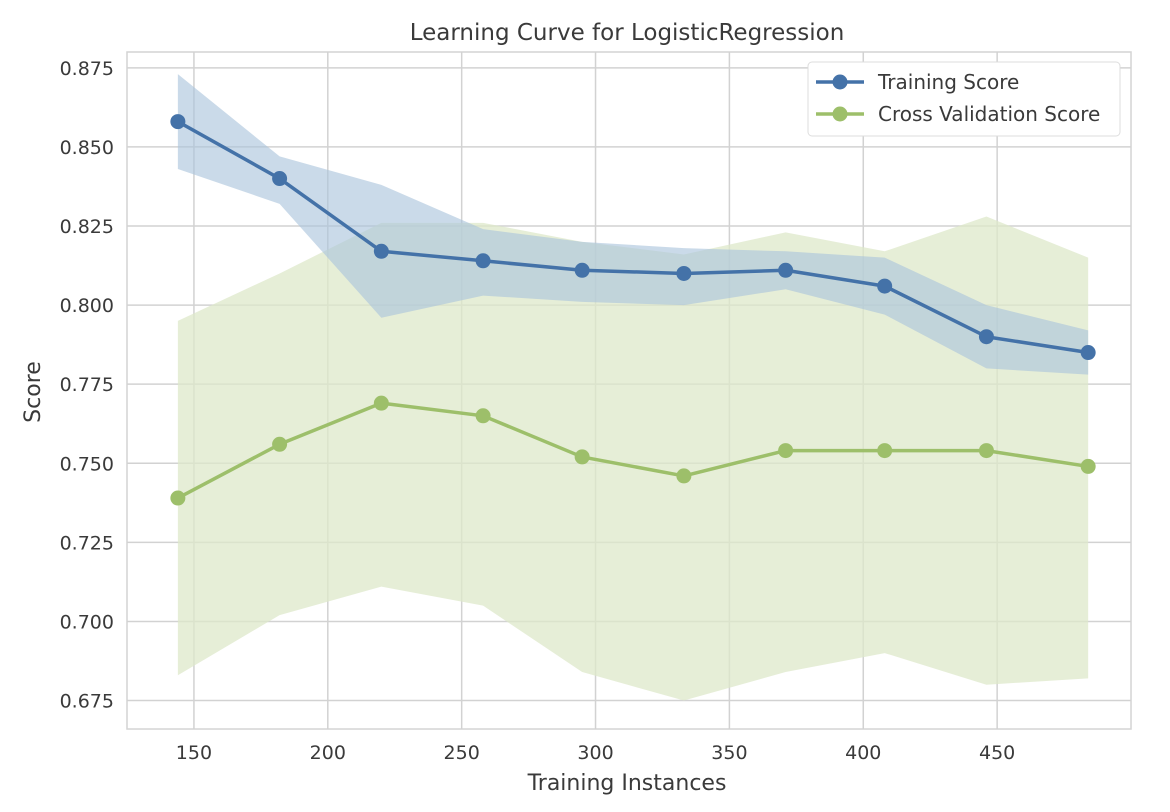  What do you see at coordinates (87, 148) in the screenshot?
I see `y-tick-label: 0.850` at bounding box center [87, 148].